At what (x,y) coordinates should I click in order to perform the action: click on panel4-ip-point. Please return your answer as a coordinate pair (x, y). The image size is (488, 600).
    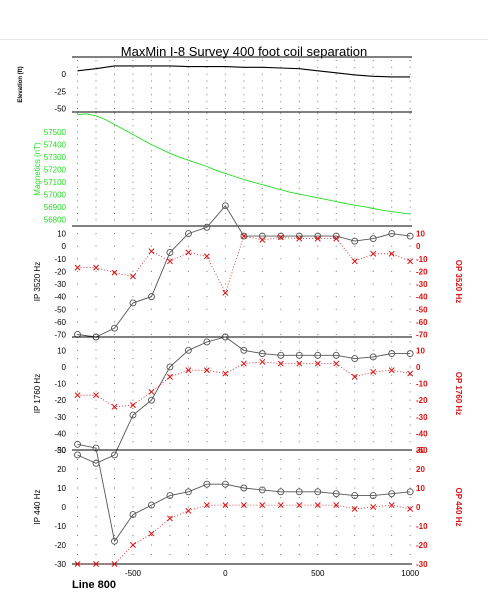
    Looking at the image, I should click on (114, 455).